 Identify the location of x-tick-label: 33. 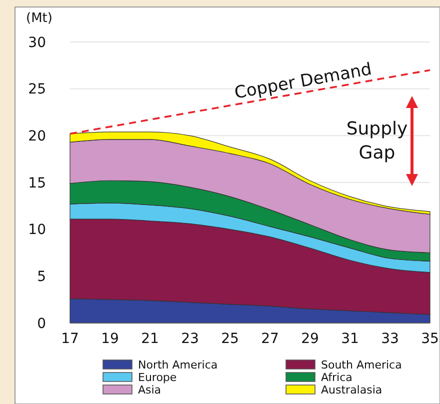
(390, 339).